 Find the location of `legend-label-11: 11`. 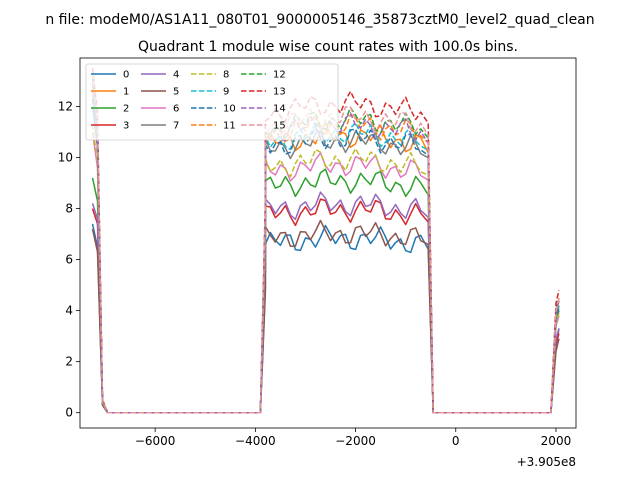

legend-label-11: 11 is located at coordinates (229, 126).